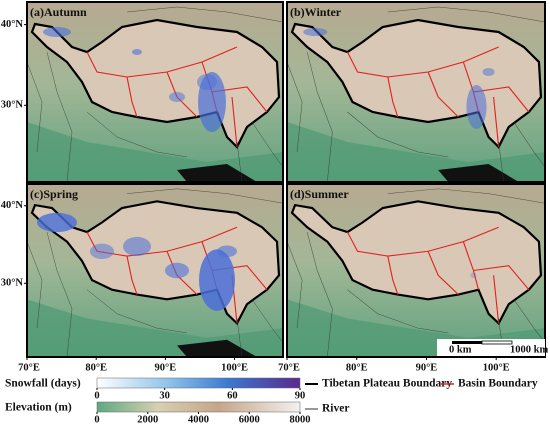 The width and height of the screenshot is (550, 426). I want to click on panel-title: (a)Autumn, so click(58, 12).